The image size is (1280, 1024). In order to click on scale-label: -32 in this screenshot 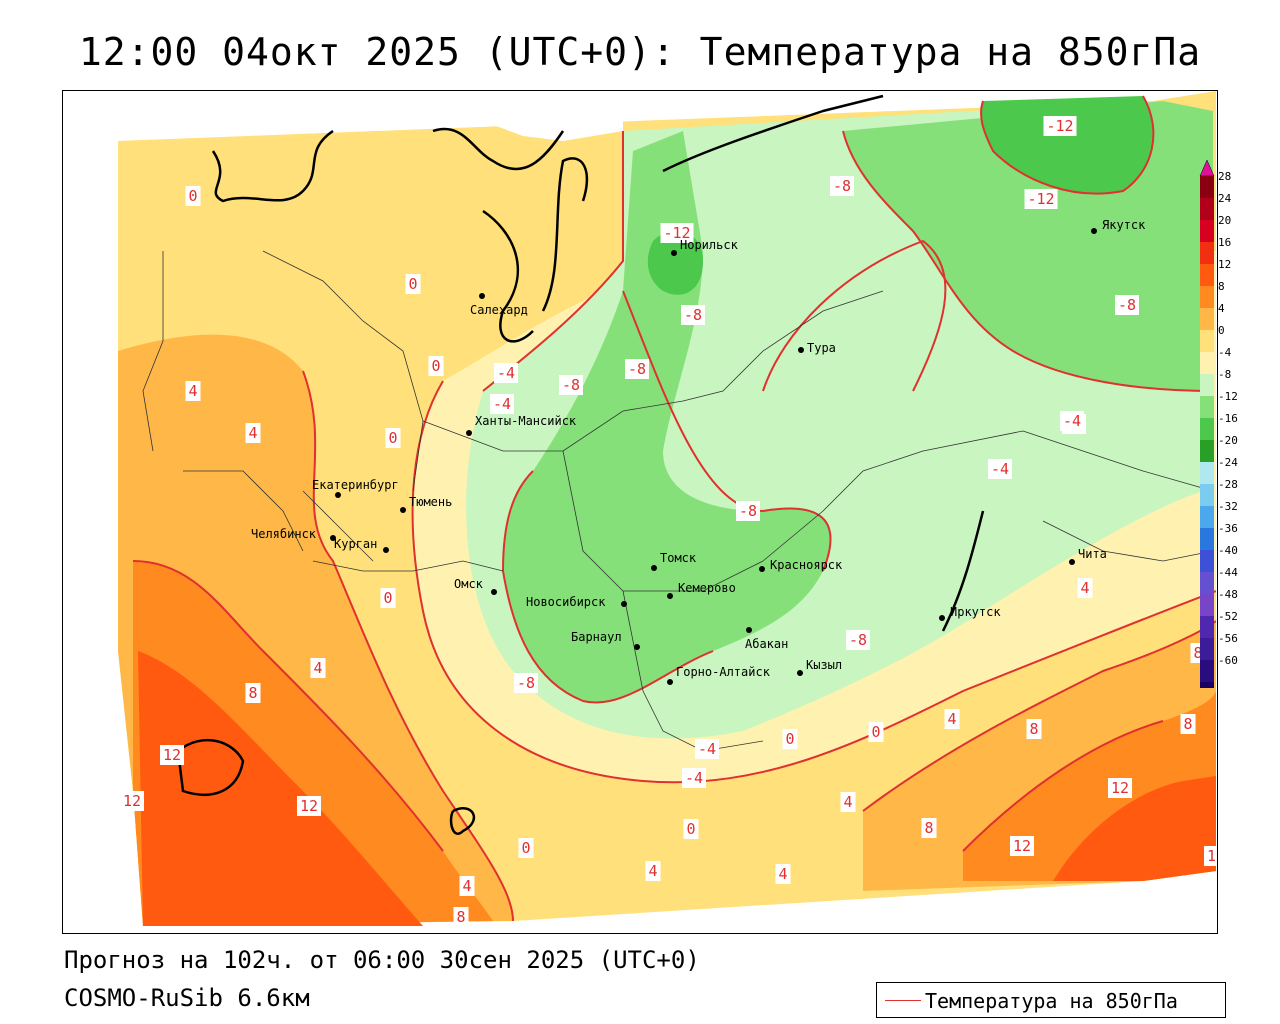, I will do `click(1228, 506)`.